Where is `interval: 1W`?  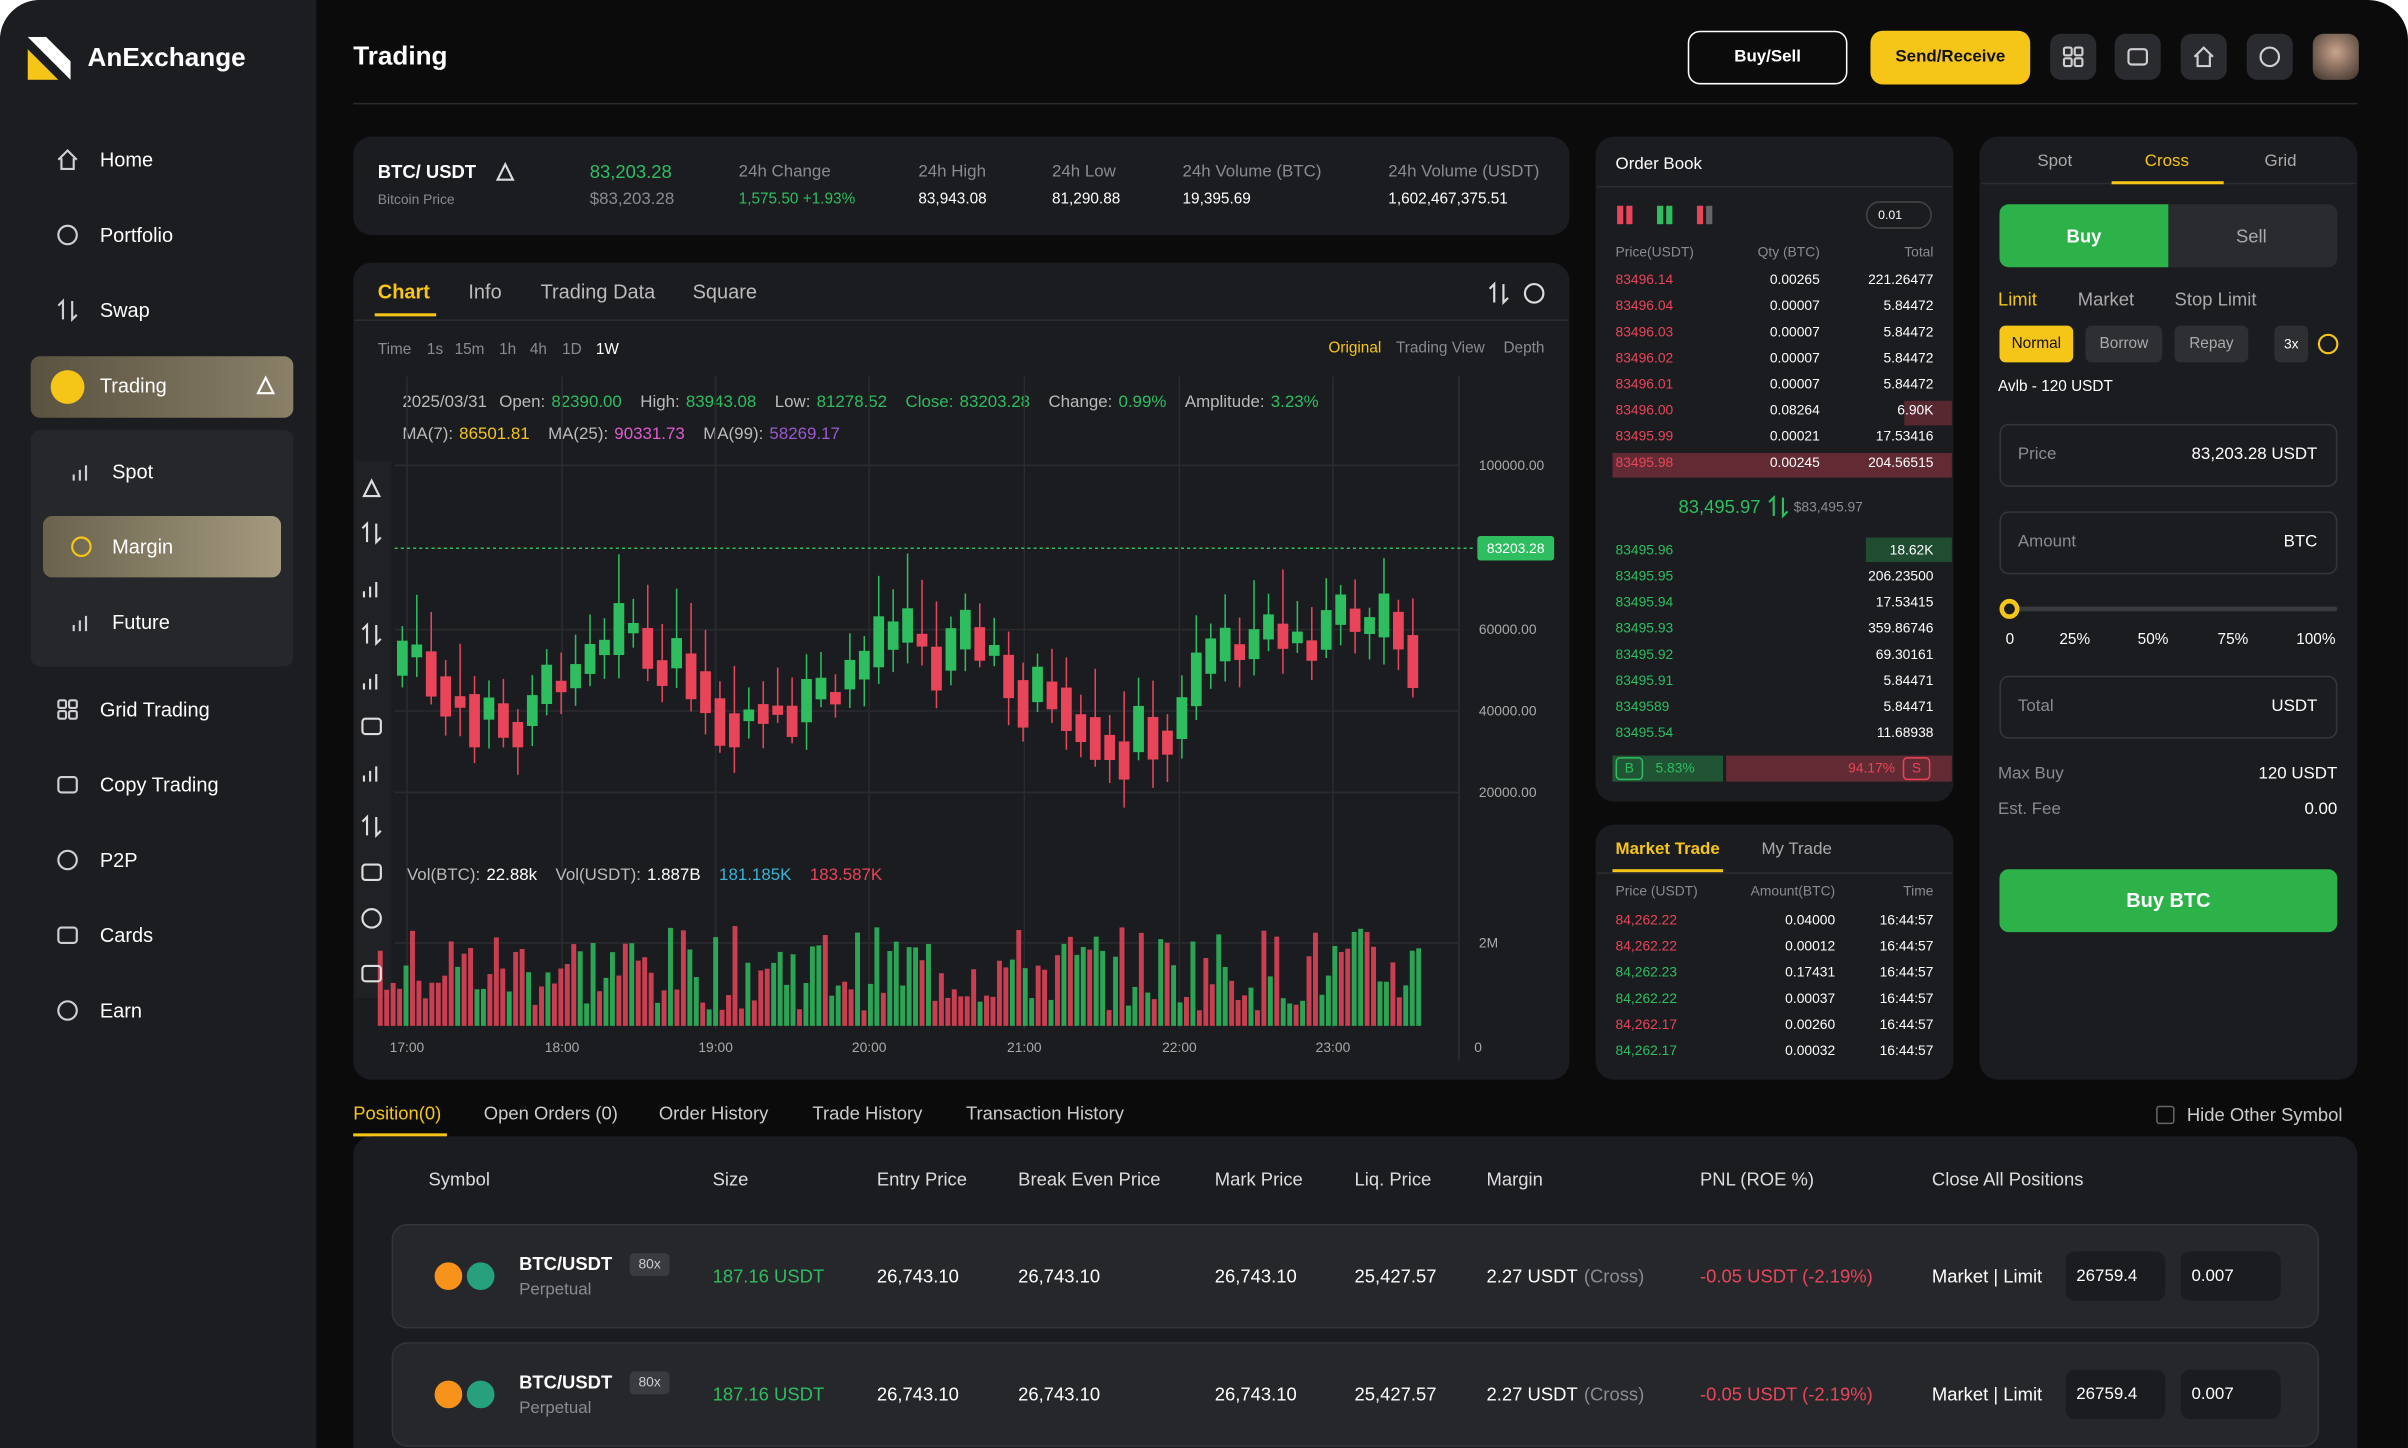
interval: 1W is located at coordinates (607, 350).